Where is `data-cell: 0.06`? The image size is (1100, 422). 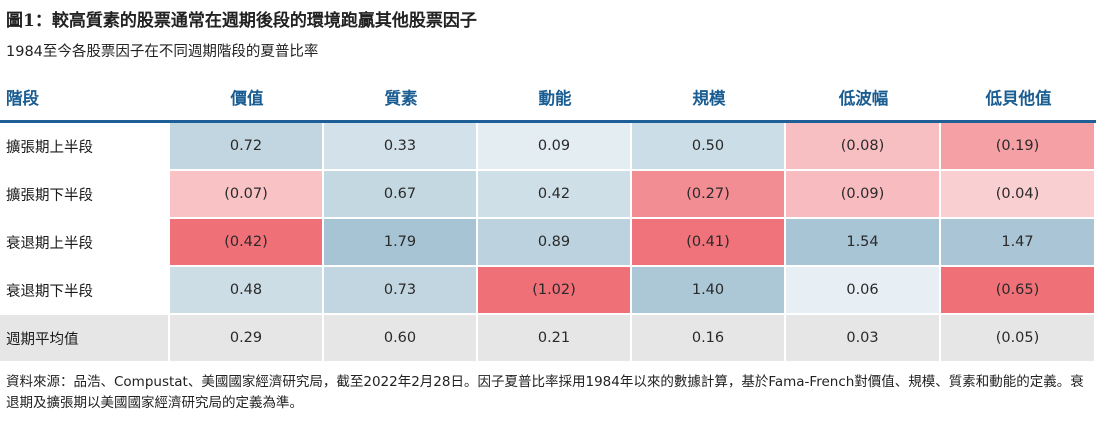
data-cell: 0.06 is located at coordinates (863, 291).